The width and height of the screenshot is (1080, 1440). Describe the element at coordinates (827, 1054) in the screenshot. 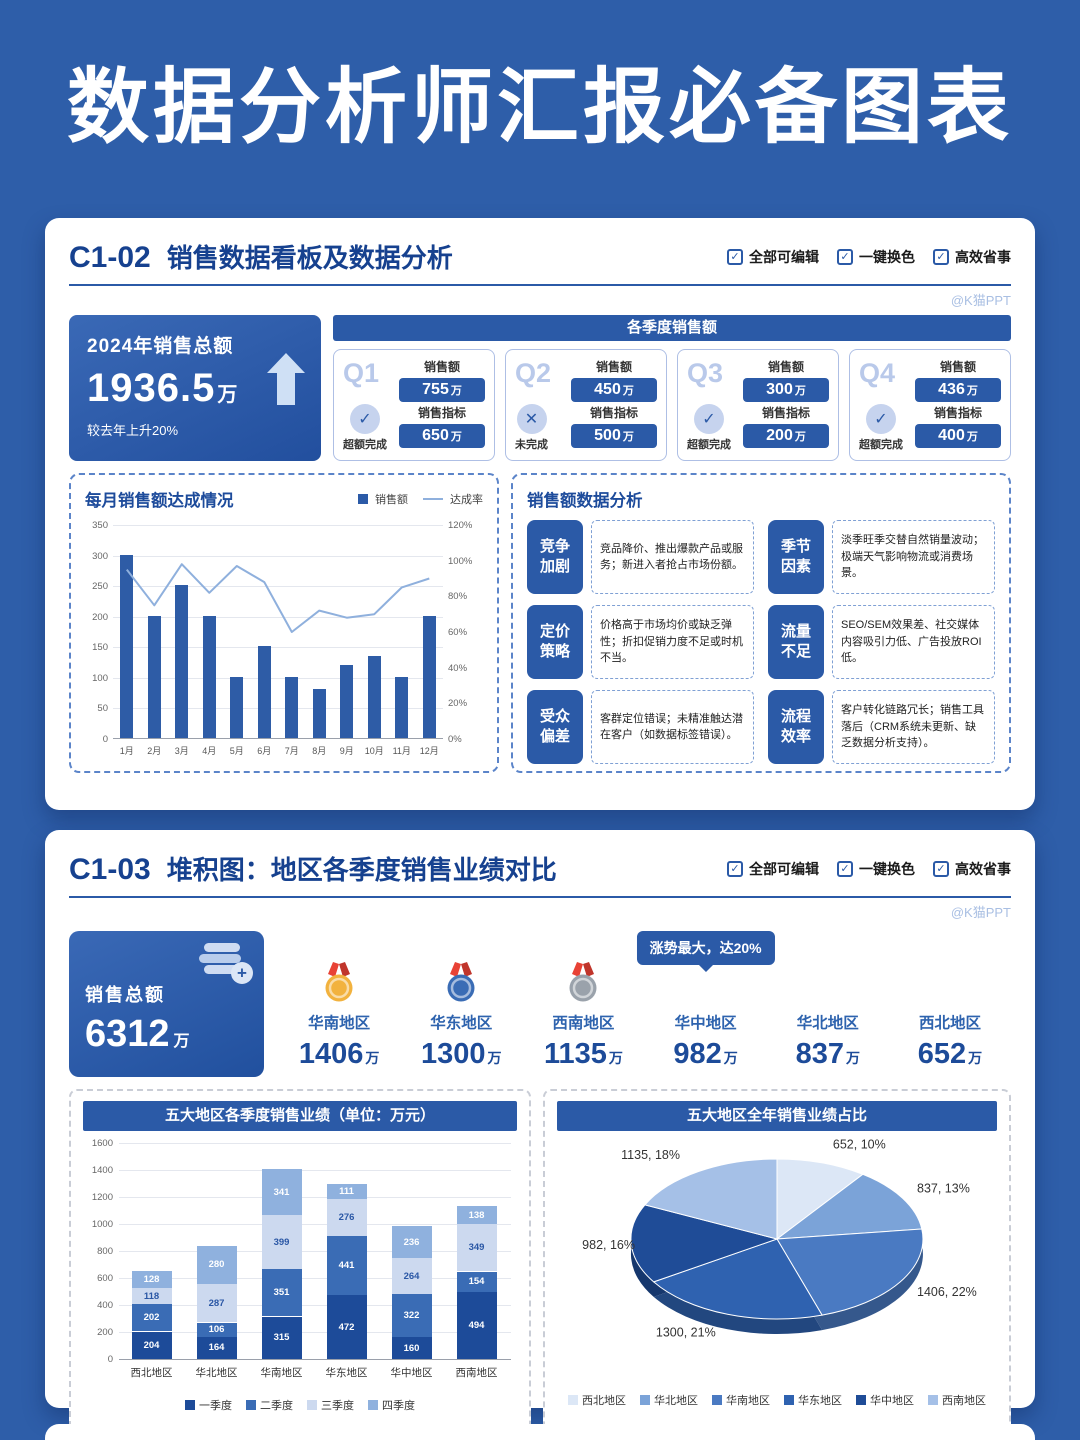

I see `region-value: 837 万` at that location.